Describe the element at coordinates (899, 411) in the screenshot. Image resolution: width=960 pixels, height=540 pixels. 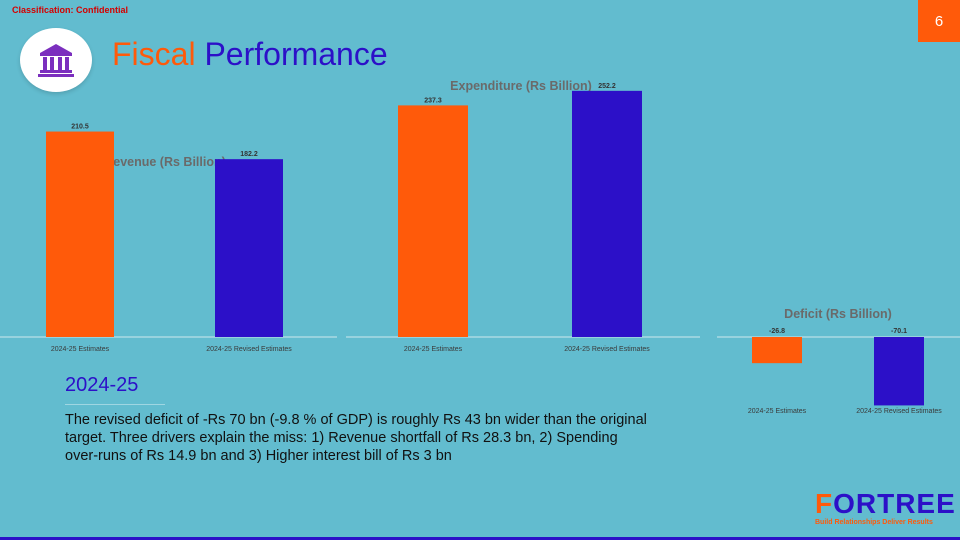
I see `deficit-category-label-2: 2024-25 Revised Estimates` at that location.